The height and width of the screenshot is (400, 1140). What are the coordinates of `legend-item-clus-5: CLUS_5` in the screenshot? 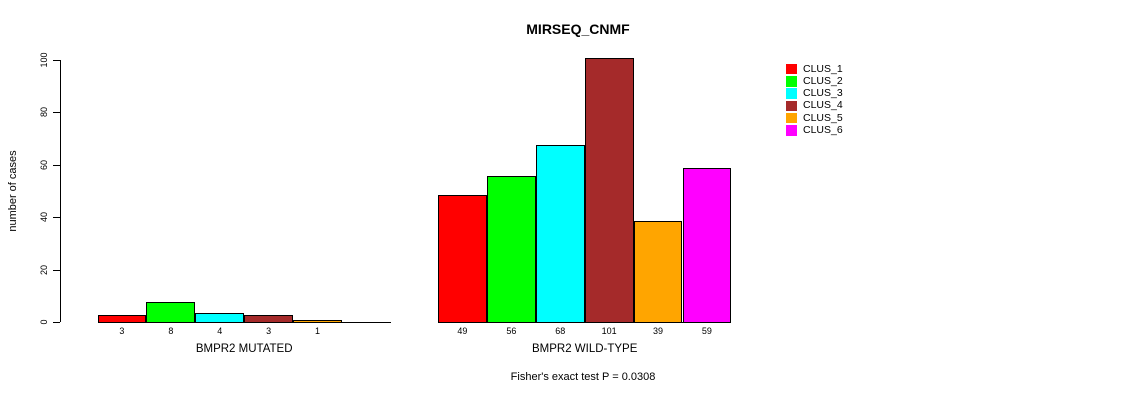 It's located at (814, 118).